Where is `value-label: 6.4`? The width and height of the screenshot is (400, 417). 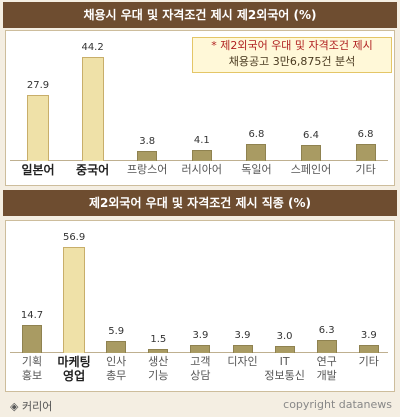 value-label: 6.4 is located at coordinates (311, 136).